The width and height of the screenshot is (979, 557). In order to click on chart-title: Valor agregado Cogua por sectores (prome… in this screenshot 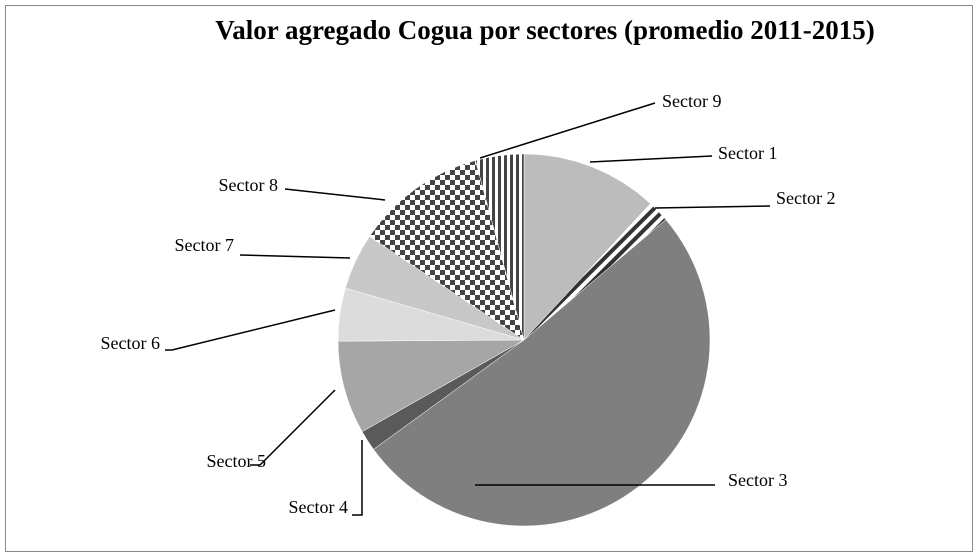, I will do `click(545, 30)`.